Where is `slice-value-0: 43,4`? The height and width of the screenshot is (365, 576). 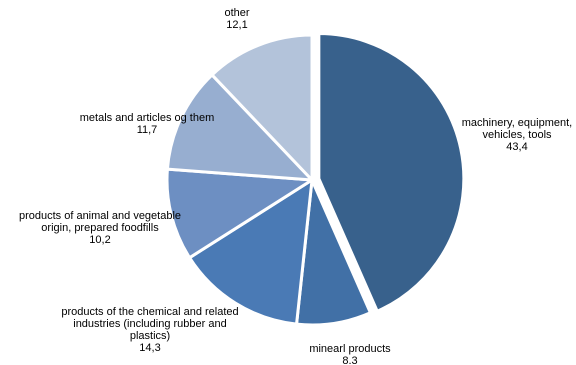 slice-value-0: 43,4 is located at coordinates (516, 147).